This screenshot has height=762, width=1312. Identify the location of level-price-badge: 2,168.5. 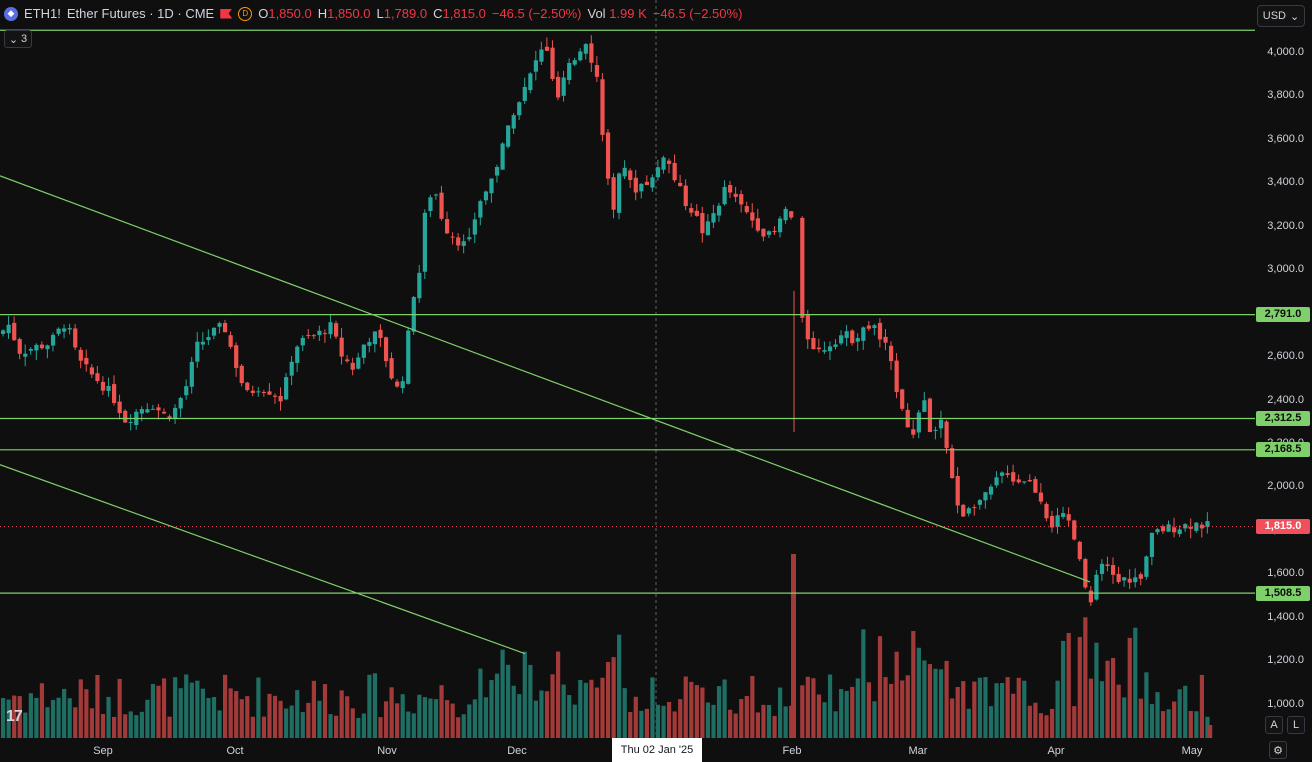
(1283, 450).